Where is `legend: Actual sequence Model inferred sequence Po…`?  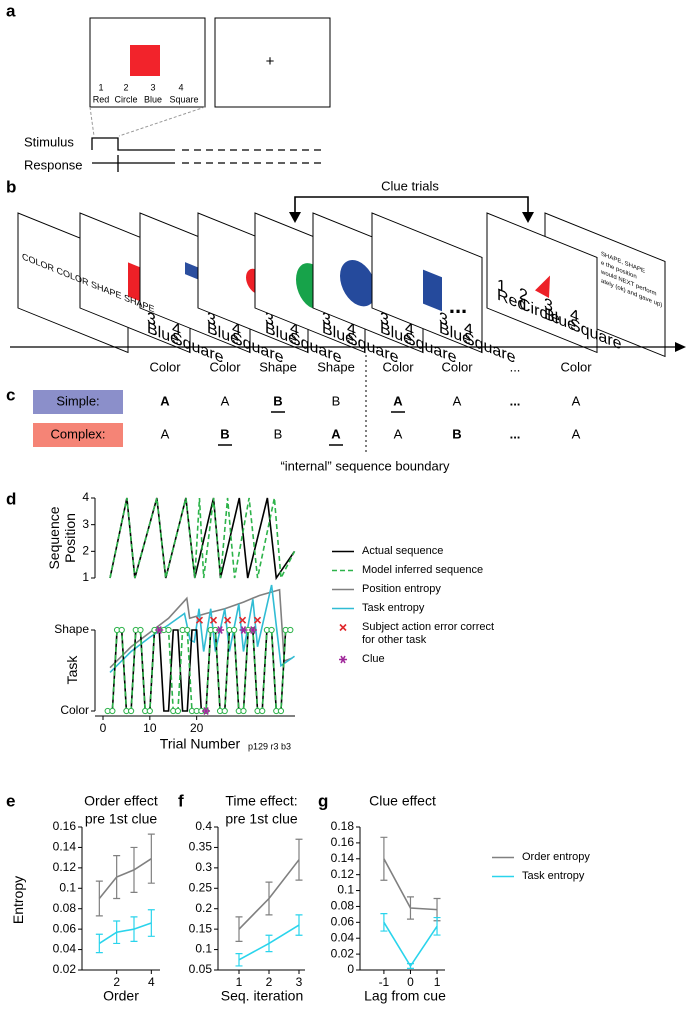 legend: Actual sequence Model inferred sequence Po… is located at coordinates (413, 608).